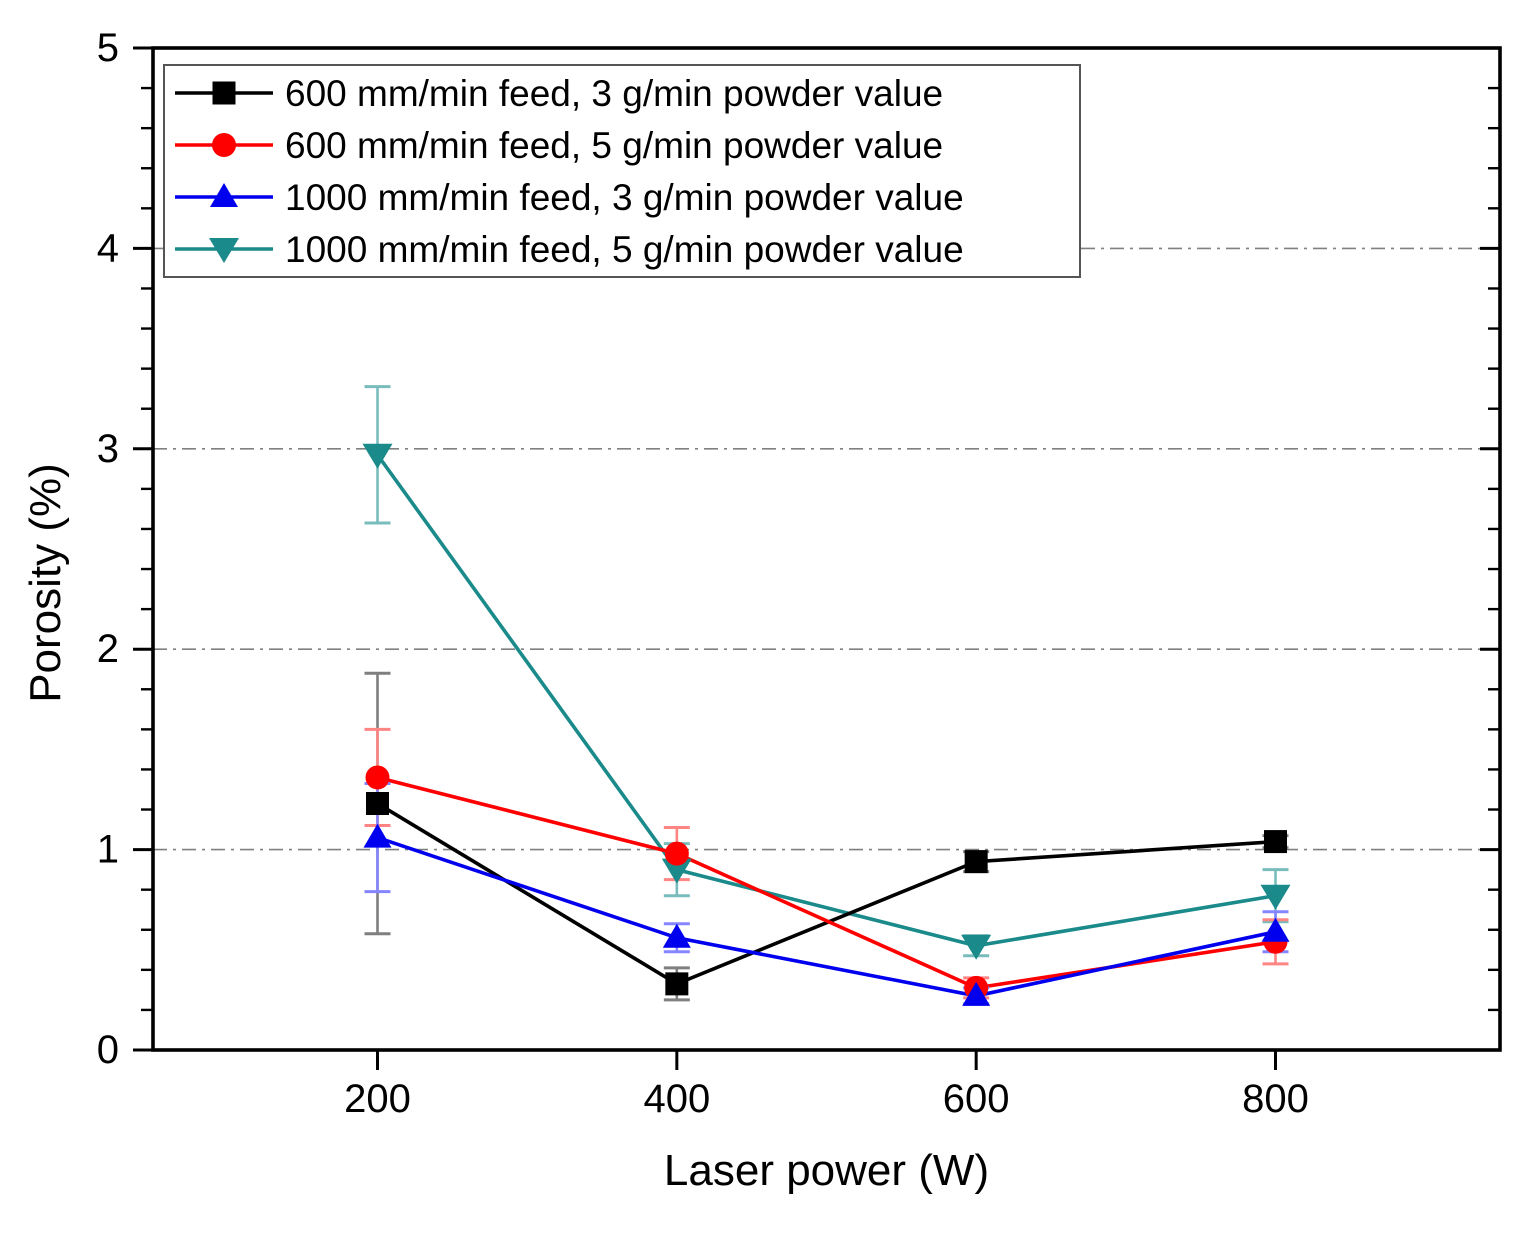 The height and width of the screenshot is (1233, 1537). I want to click on point-2-2-triangle-up-marker, so click(976, 993).